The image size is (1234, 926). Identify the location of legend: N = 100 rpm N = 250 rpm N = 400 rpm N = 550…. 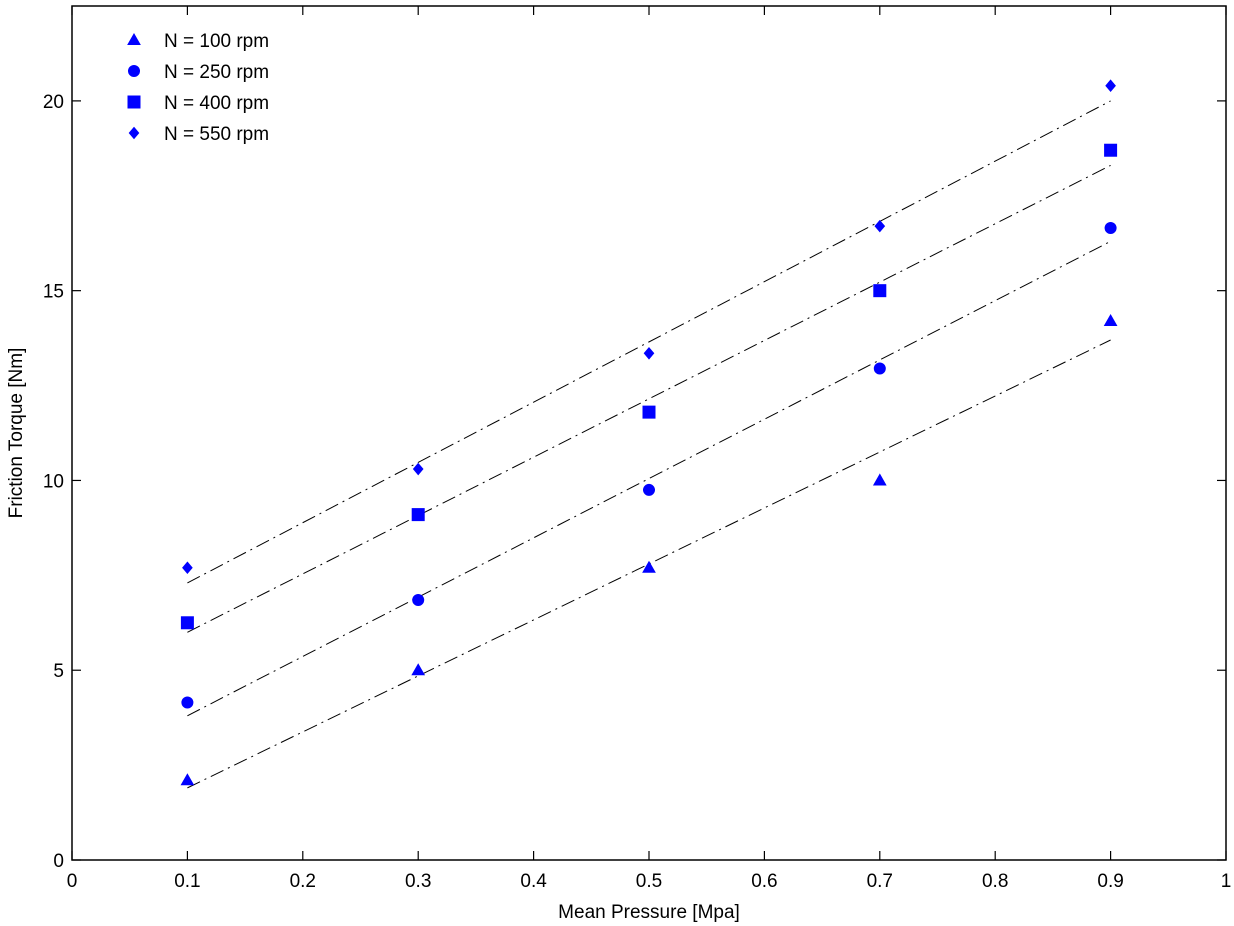
(198, 88).